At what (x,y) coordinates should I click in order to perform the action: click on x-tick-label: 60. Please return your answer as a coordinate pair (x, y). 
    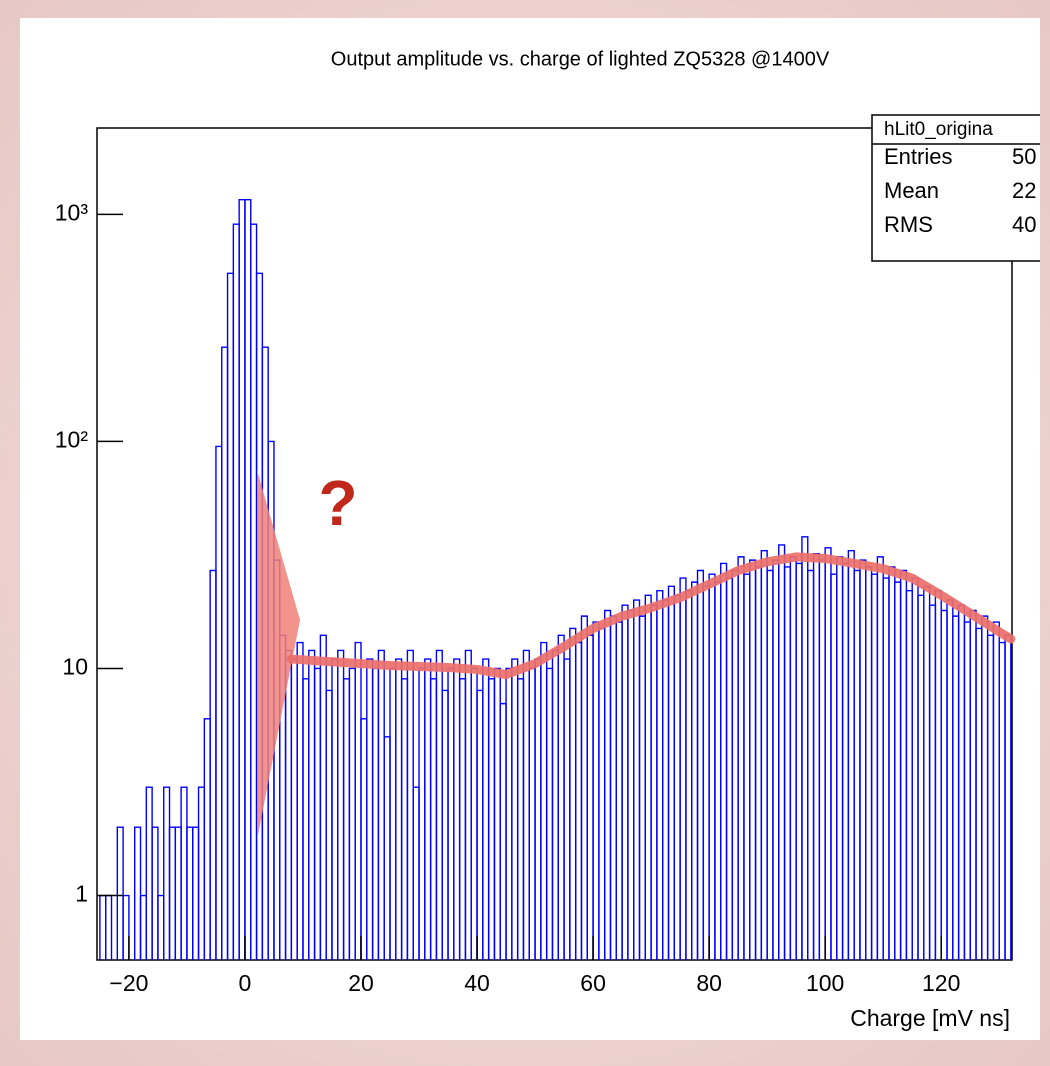
    Looking at the image, I should click on (593, 983).